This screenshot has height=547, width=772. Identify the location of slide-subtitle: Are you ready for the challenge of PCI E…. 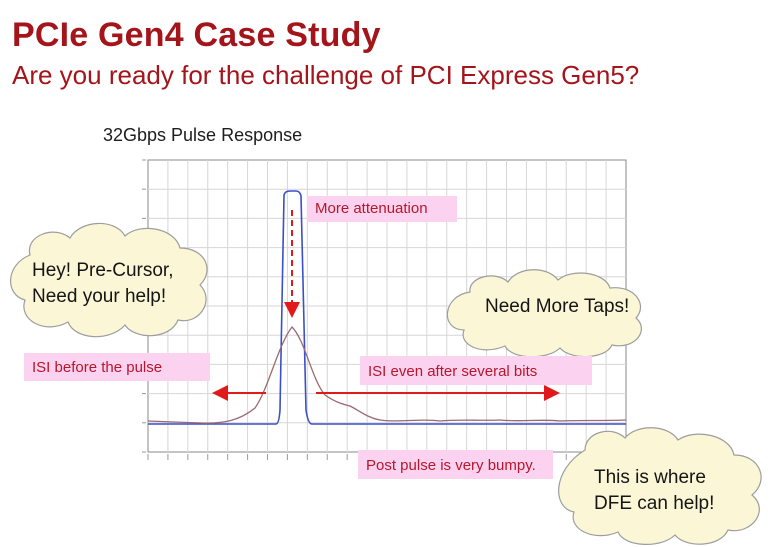
(326, 75).